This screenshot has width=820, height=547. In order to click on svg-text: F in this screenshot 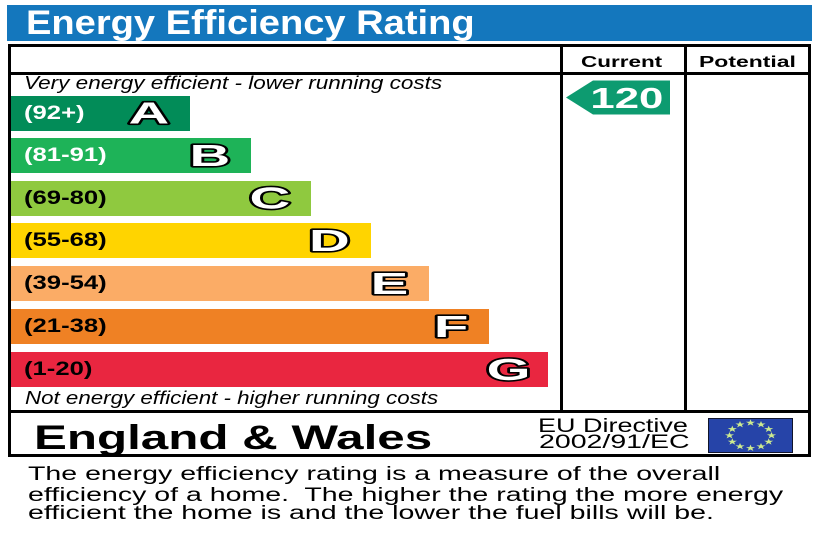, I will do `click(451, 326)`.